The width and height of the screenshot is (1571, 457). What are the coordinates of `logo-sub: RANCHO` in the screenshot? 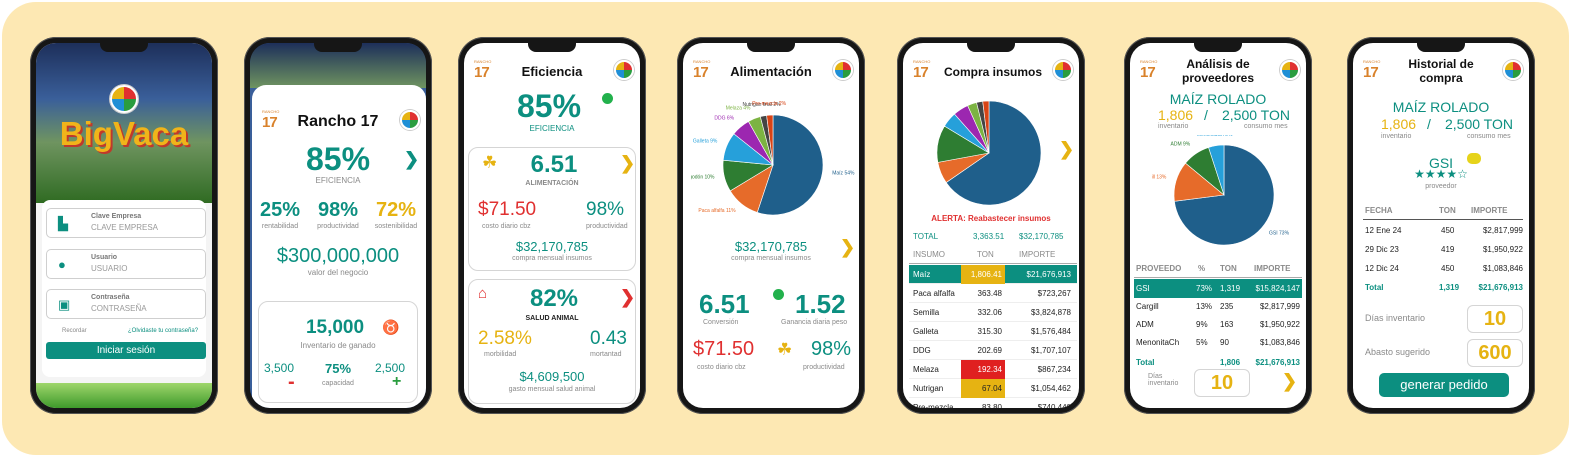 It's located at (702, 61).